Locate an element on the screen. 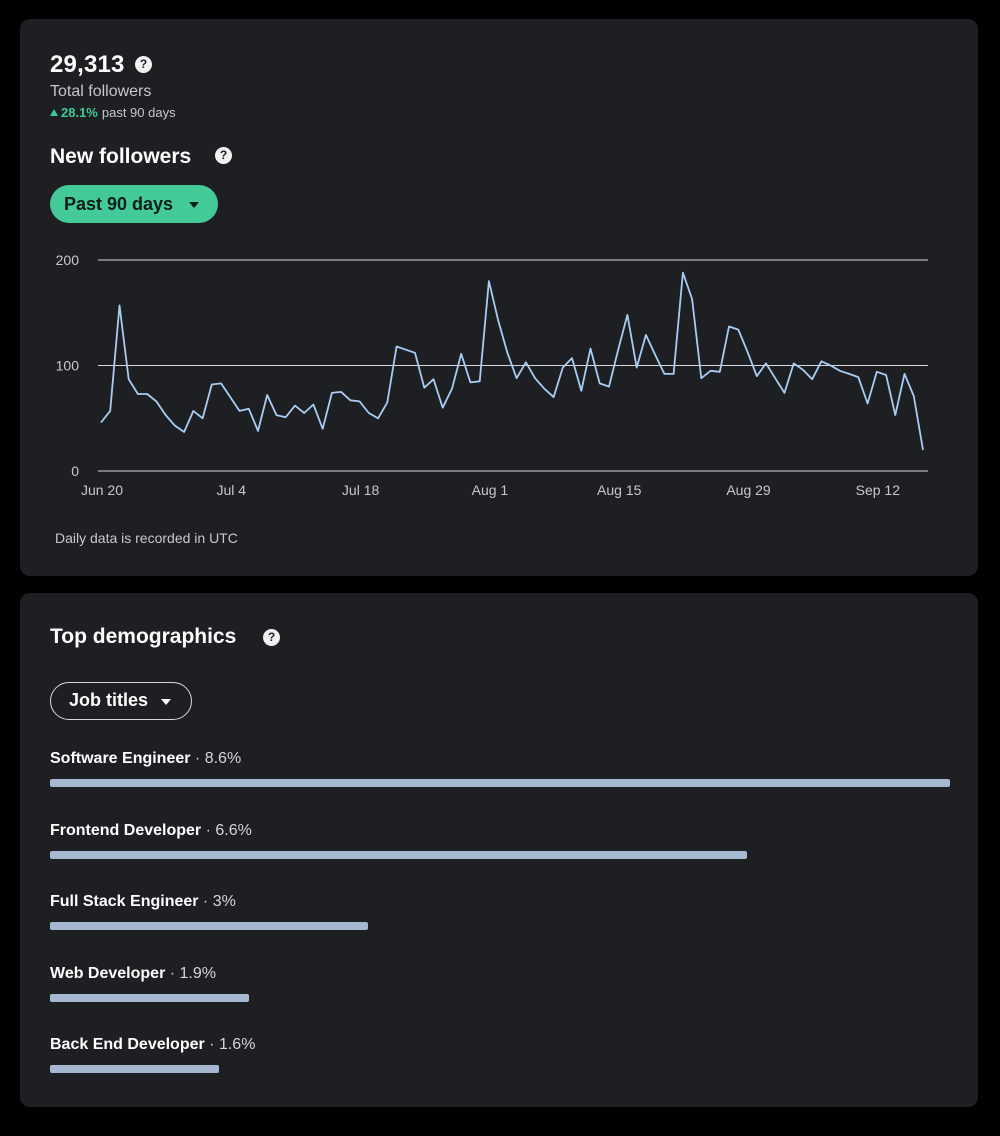  x-tick-label: Sep 12 is located at coordinates (878, 490).